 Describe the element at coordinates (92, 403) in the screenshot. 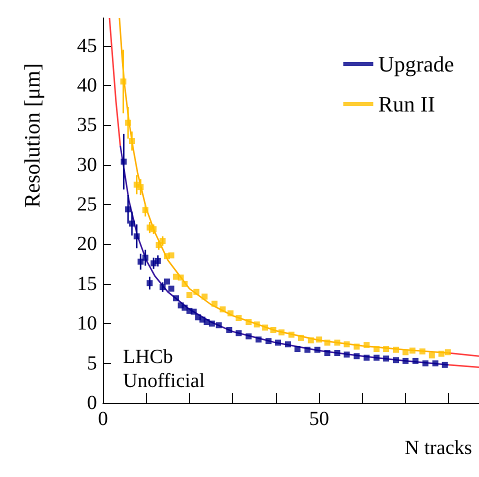

I see `y-tick-label: 0` at that location.